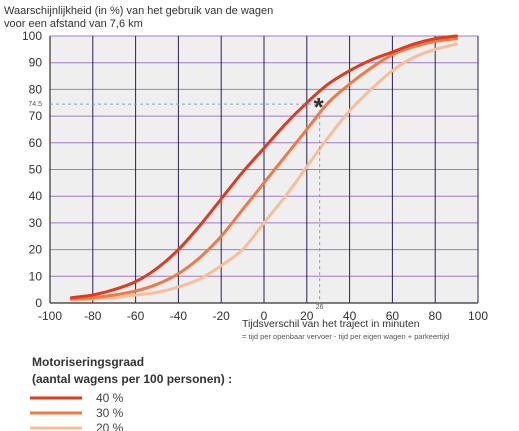  What do you see at coordinates (36, 143) in the screenshot?
I see `y-tick-label: 60` at bounding box center [36, 143].